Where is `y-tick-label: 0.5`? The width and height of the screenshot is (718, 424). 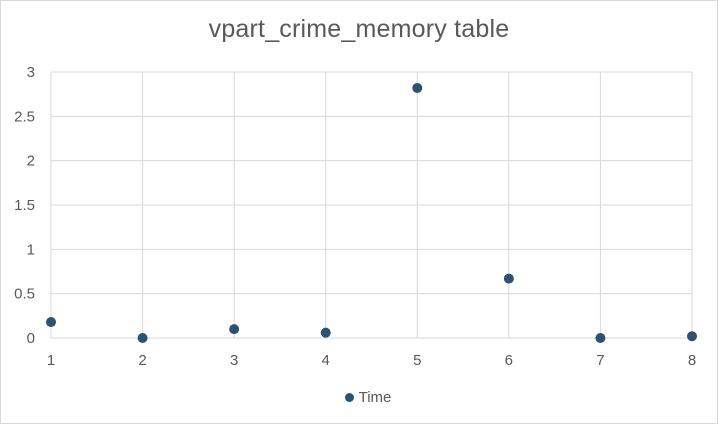 y-tick-label: 0.5 is located at coordinates (24, 294).